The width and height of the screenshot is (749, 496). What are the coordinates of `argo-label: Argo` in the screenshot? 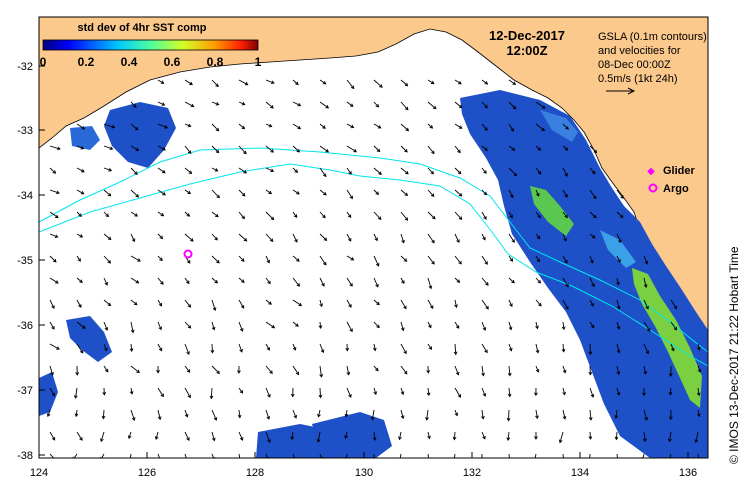 It's located at (676, 189).